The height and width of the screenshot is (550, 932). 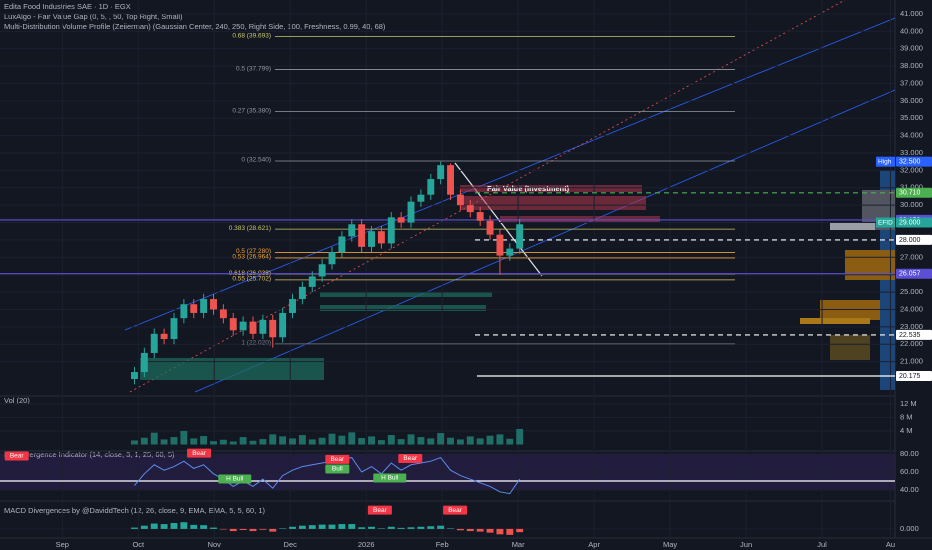 I want to click on price-label: 28.000, so click(x=910, y=240).